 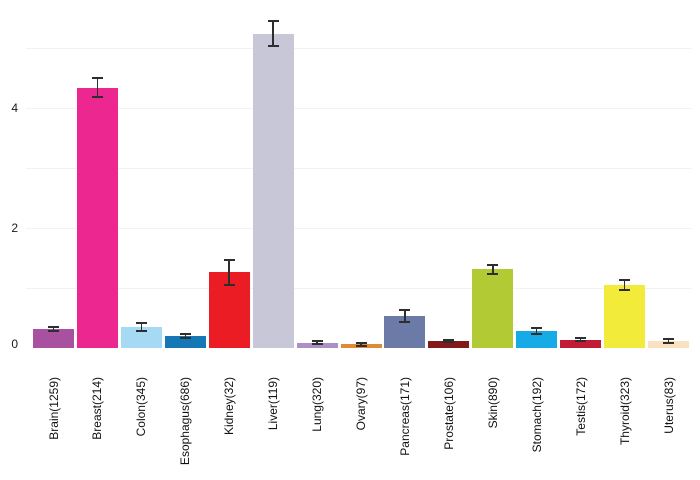 What do you see at coordinates (317, 404) in the screenshot?
I see `x-tick-label-lung-320: Lung(320)` at bounding box center [317, 404].